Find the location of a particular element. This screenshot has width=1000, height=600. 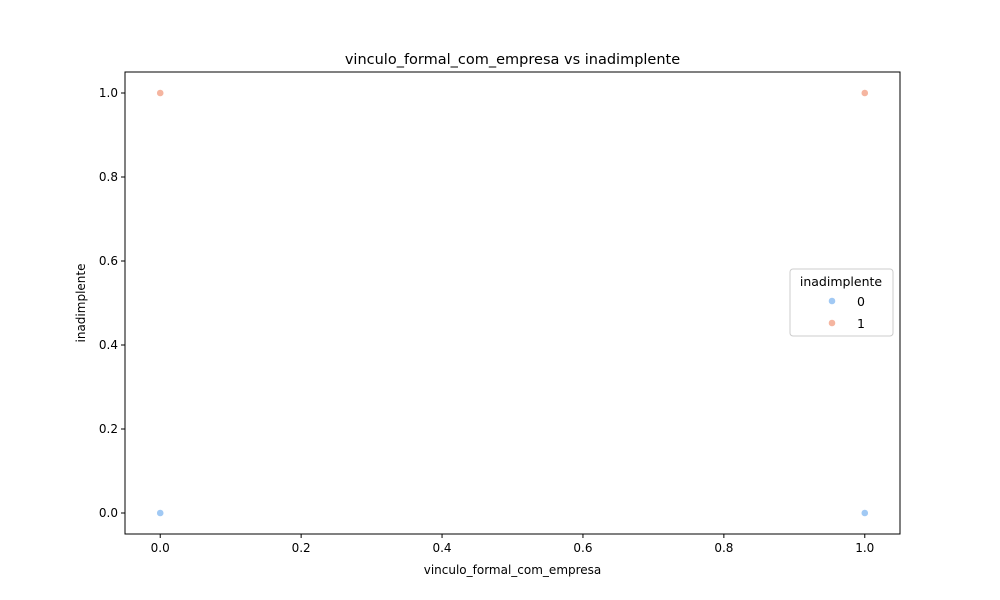

y-tick-label: 1.0 is located at coordinates (108, 93).